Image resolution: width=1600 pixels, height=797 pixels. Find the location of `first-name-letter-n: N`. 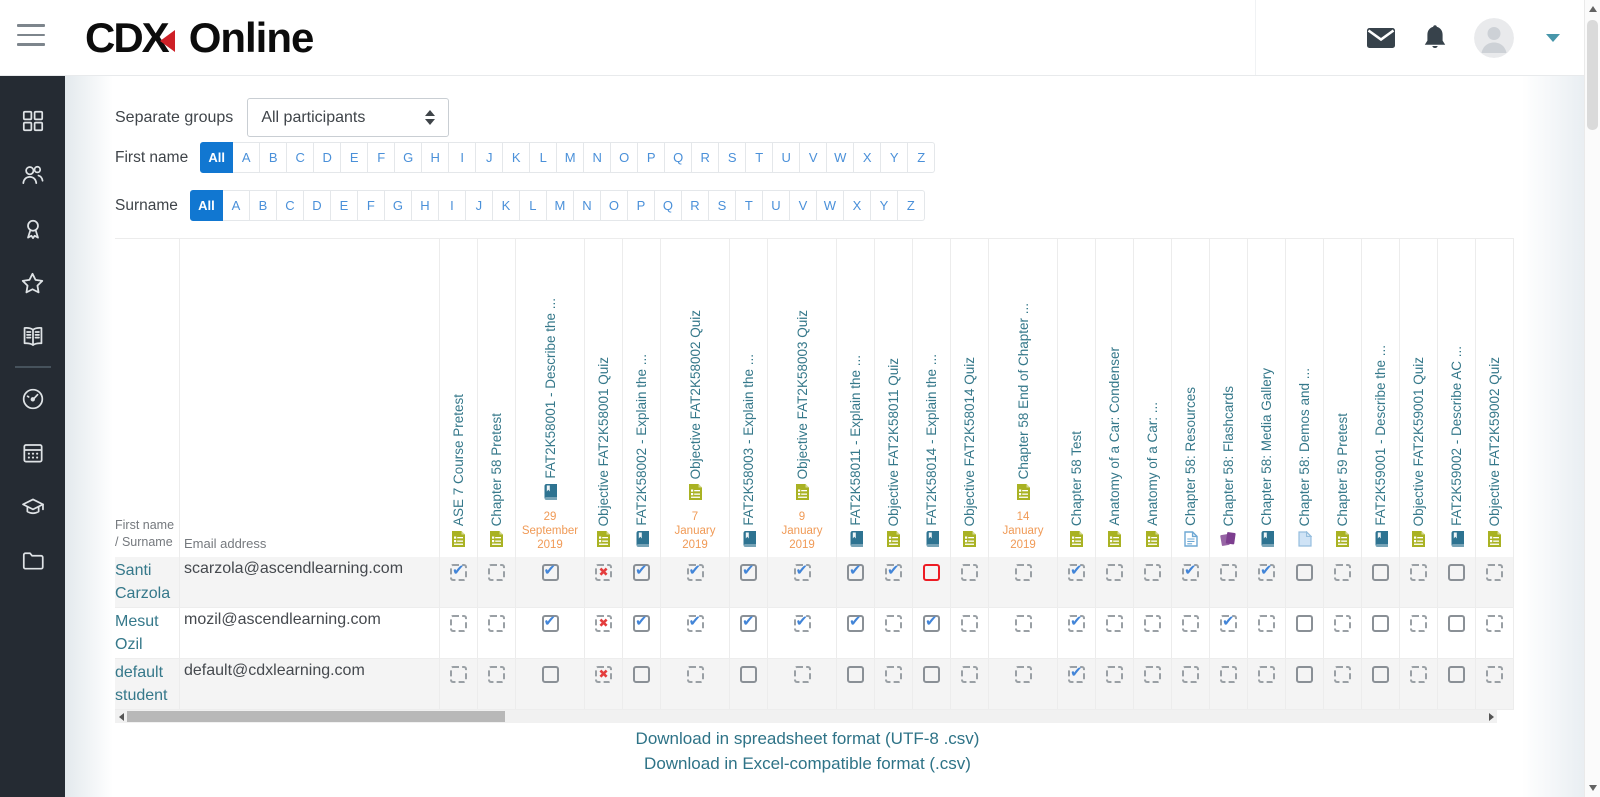

first-name-letter-n: N is located at coordinates (598, 157).